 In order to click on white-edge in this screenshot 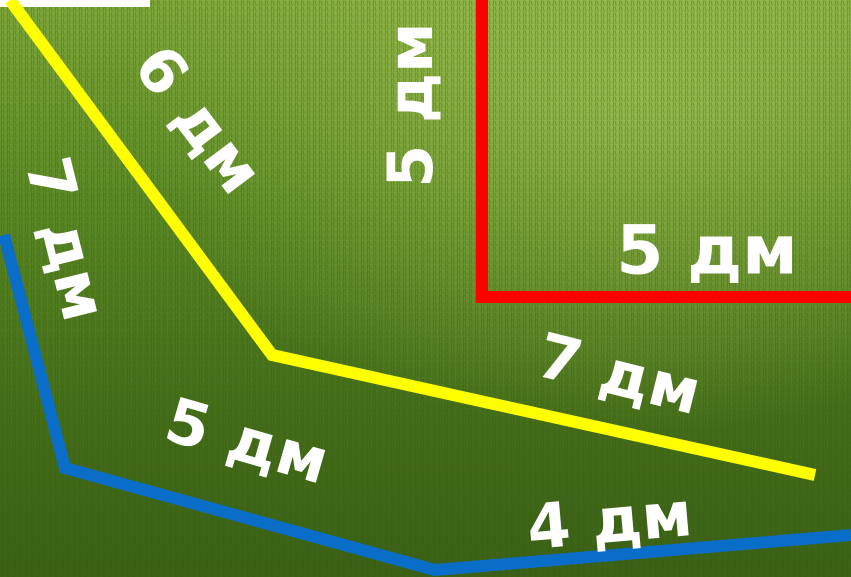, I will do `click(75, 3)`.